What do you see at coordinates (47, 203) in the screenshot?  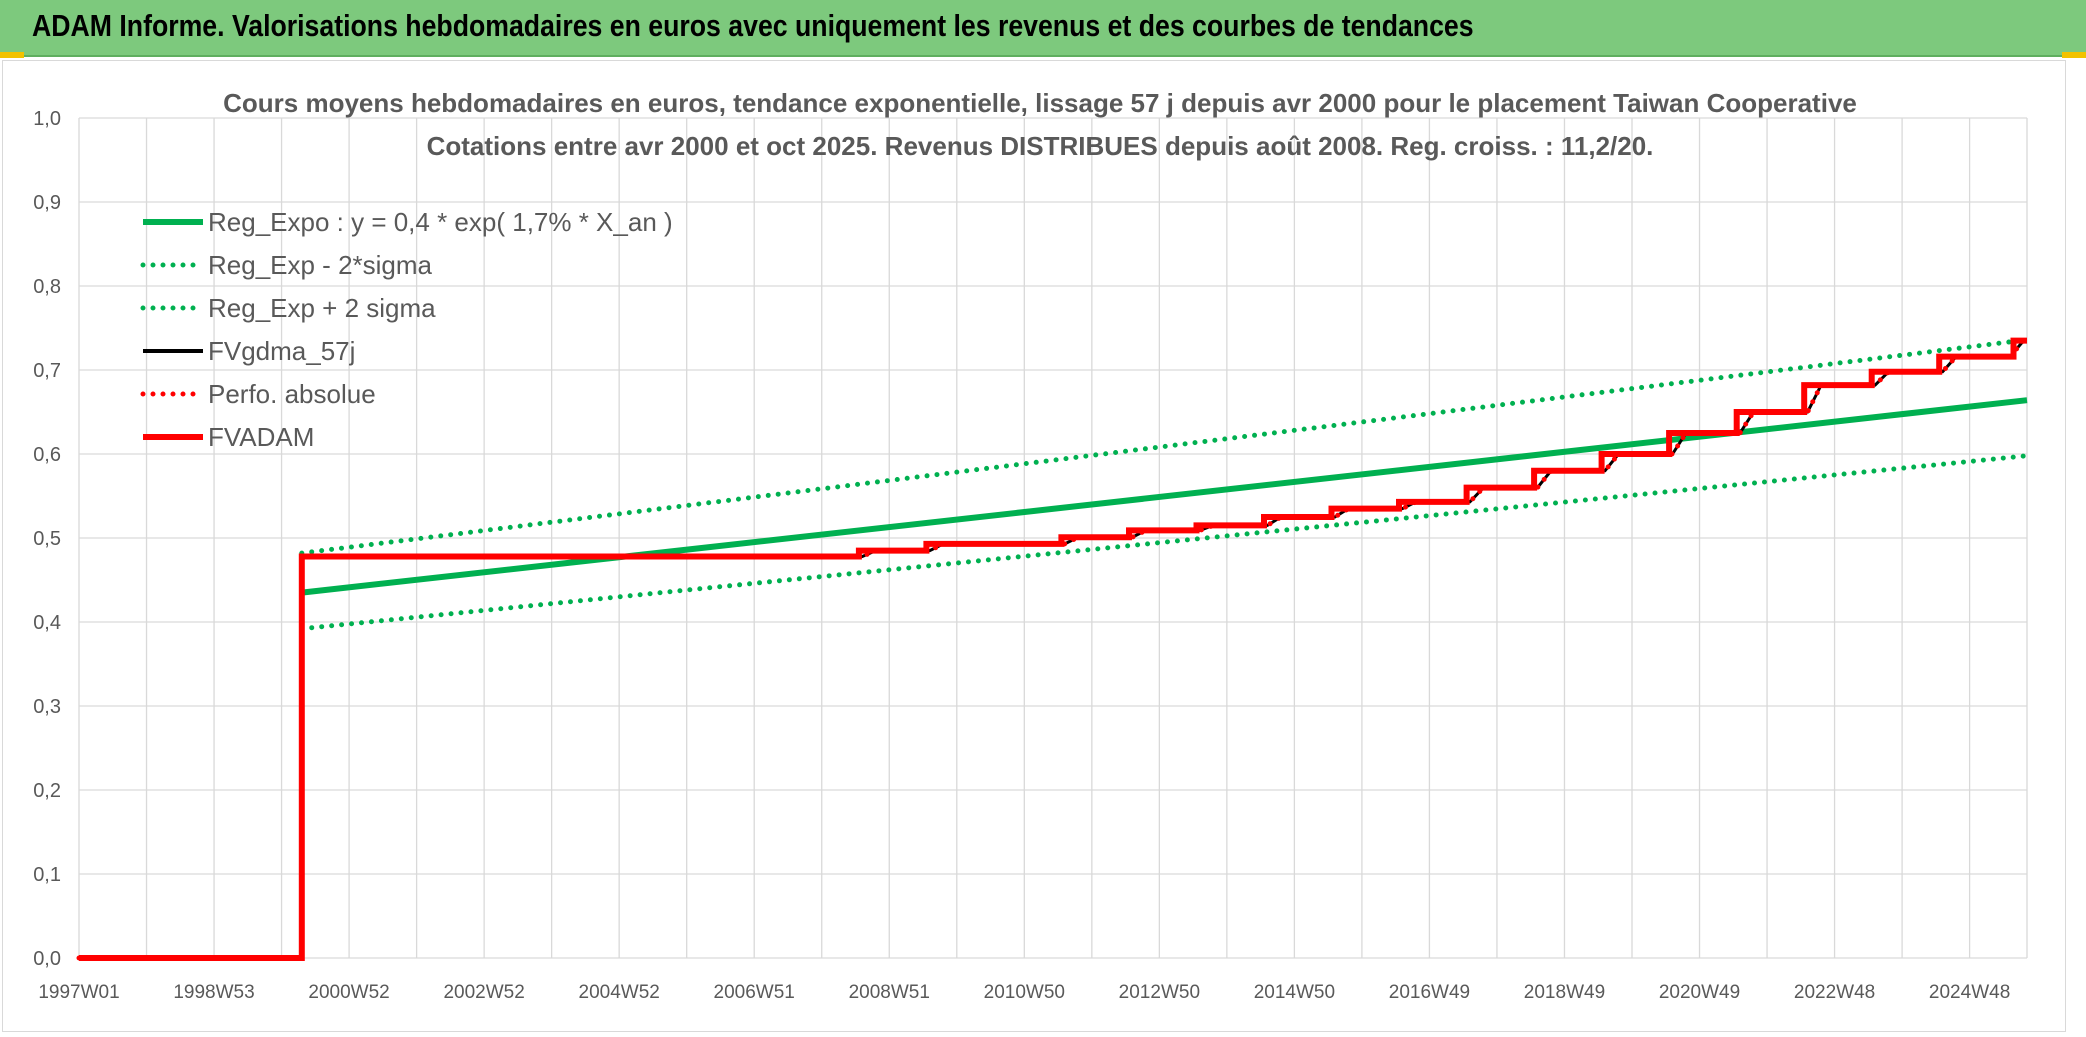 I see `y-tick-label: 0,9` at bounding box center [47, 203].